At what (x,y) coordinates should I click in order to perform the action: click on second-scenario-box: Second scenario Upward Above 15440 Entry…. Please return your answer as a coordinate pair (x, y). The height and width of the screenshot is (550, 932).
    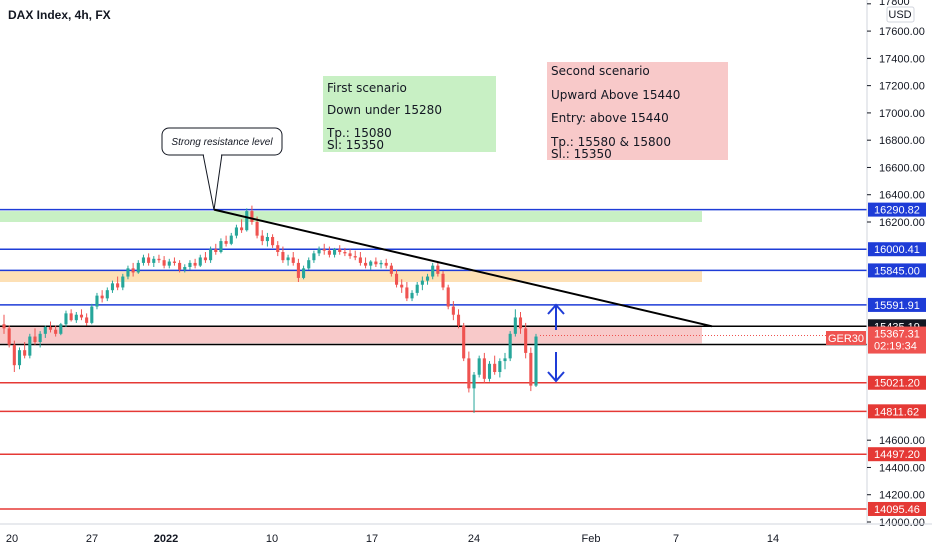
    Looking at the image, I should click on (637, 111).